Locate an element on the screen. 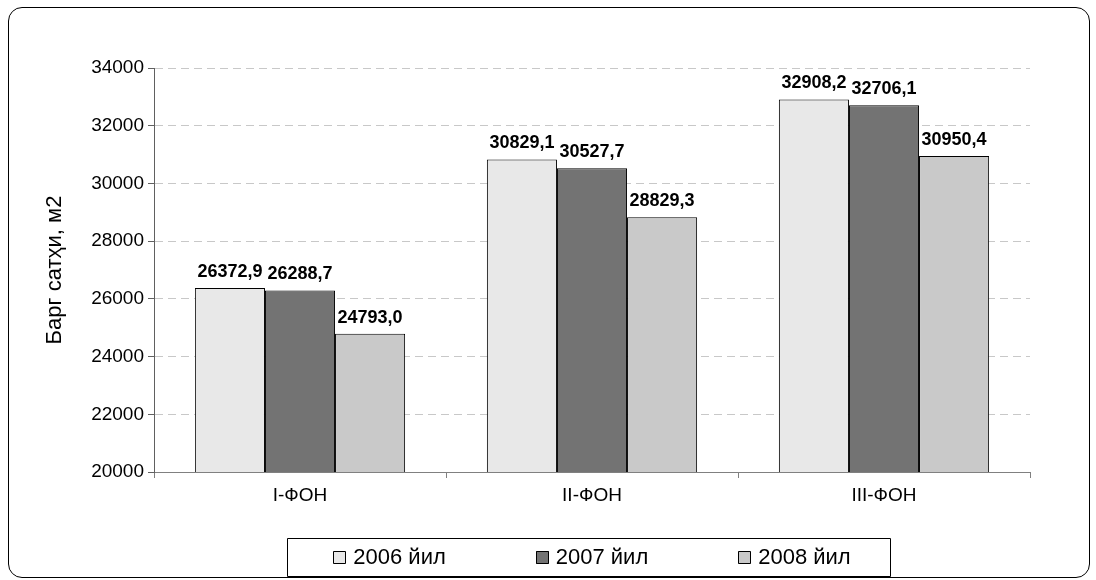 The image size is (1096, 580). y-tick-label: 22000 is located at coordinates (117, 413).